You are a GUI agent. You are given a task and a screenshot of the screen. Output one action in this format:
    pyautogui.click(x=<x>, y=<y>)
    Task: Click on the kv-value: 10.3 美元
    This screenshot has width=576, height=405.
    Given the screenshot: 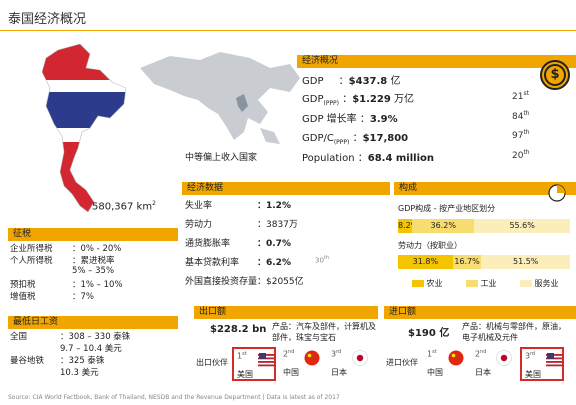 What is the action you would take?
    pyautogui.click(x=79, y=373)
    